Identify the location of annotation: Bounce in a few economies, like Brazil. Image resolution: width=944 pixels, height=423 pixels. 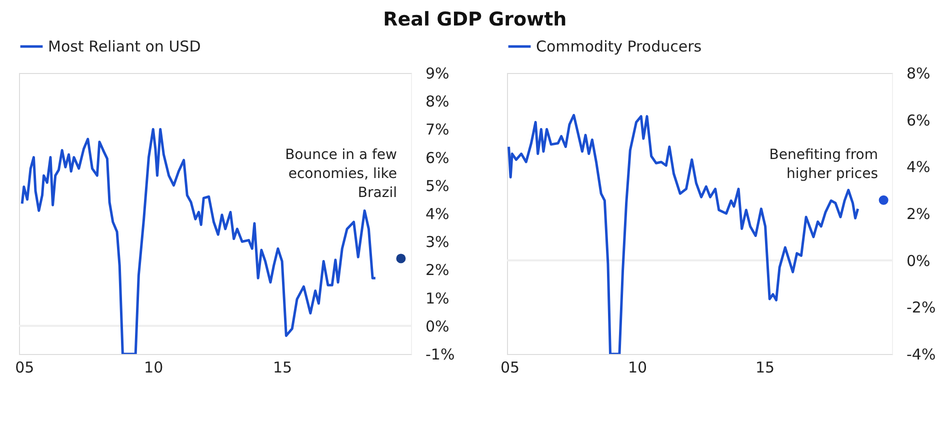
(341, 174).